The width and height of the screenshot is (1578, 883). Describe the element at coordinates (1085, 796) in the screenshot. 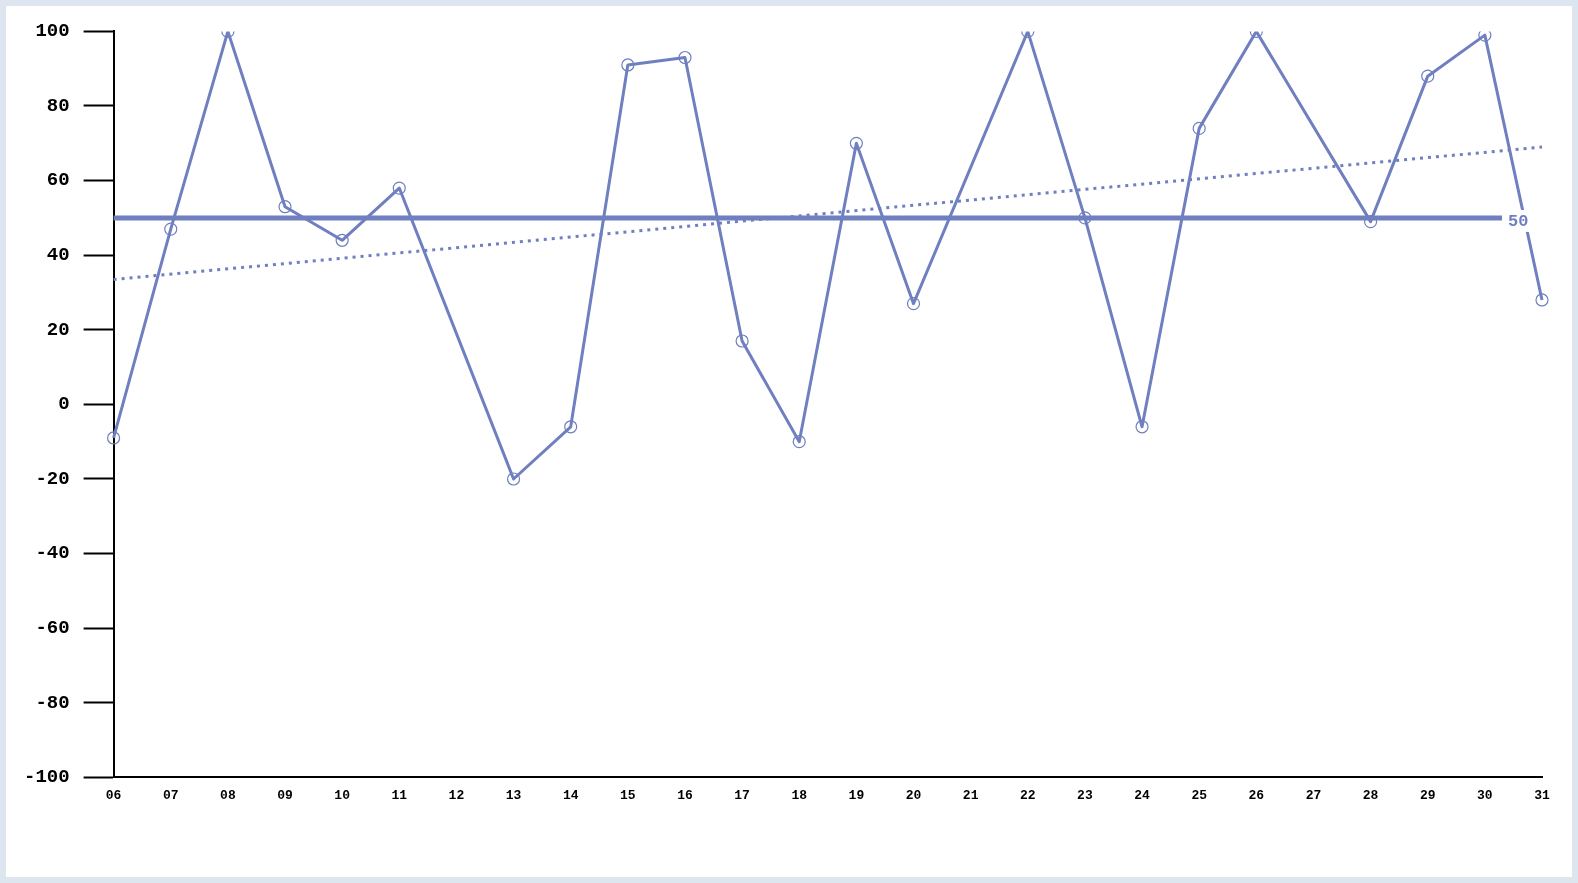

I see `x-tick-label: 23` at that location.